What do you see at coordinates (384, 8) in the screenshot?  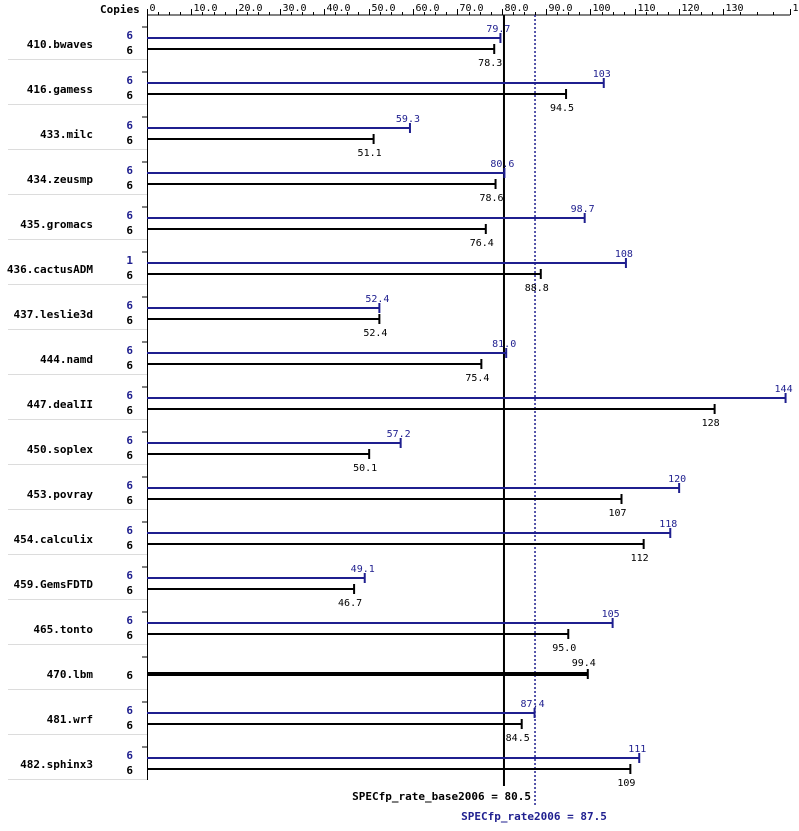 I see `x-tick-label: 50.0` at bounding box center [384, 8].